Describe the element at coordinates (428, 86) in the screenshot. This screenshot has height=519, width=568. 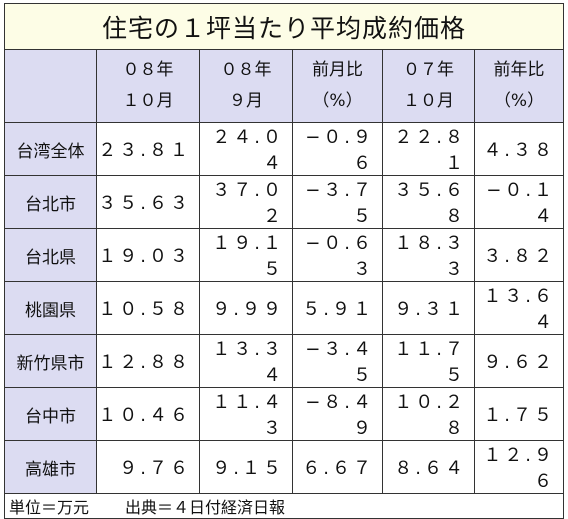
I see `header-cell: ０７年 １０月` at that location.